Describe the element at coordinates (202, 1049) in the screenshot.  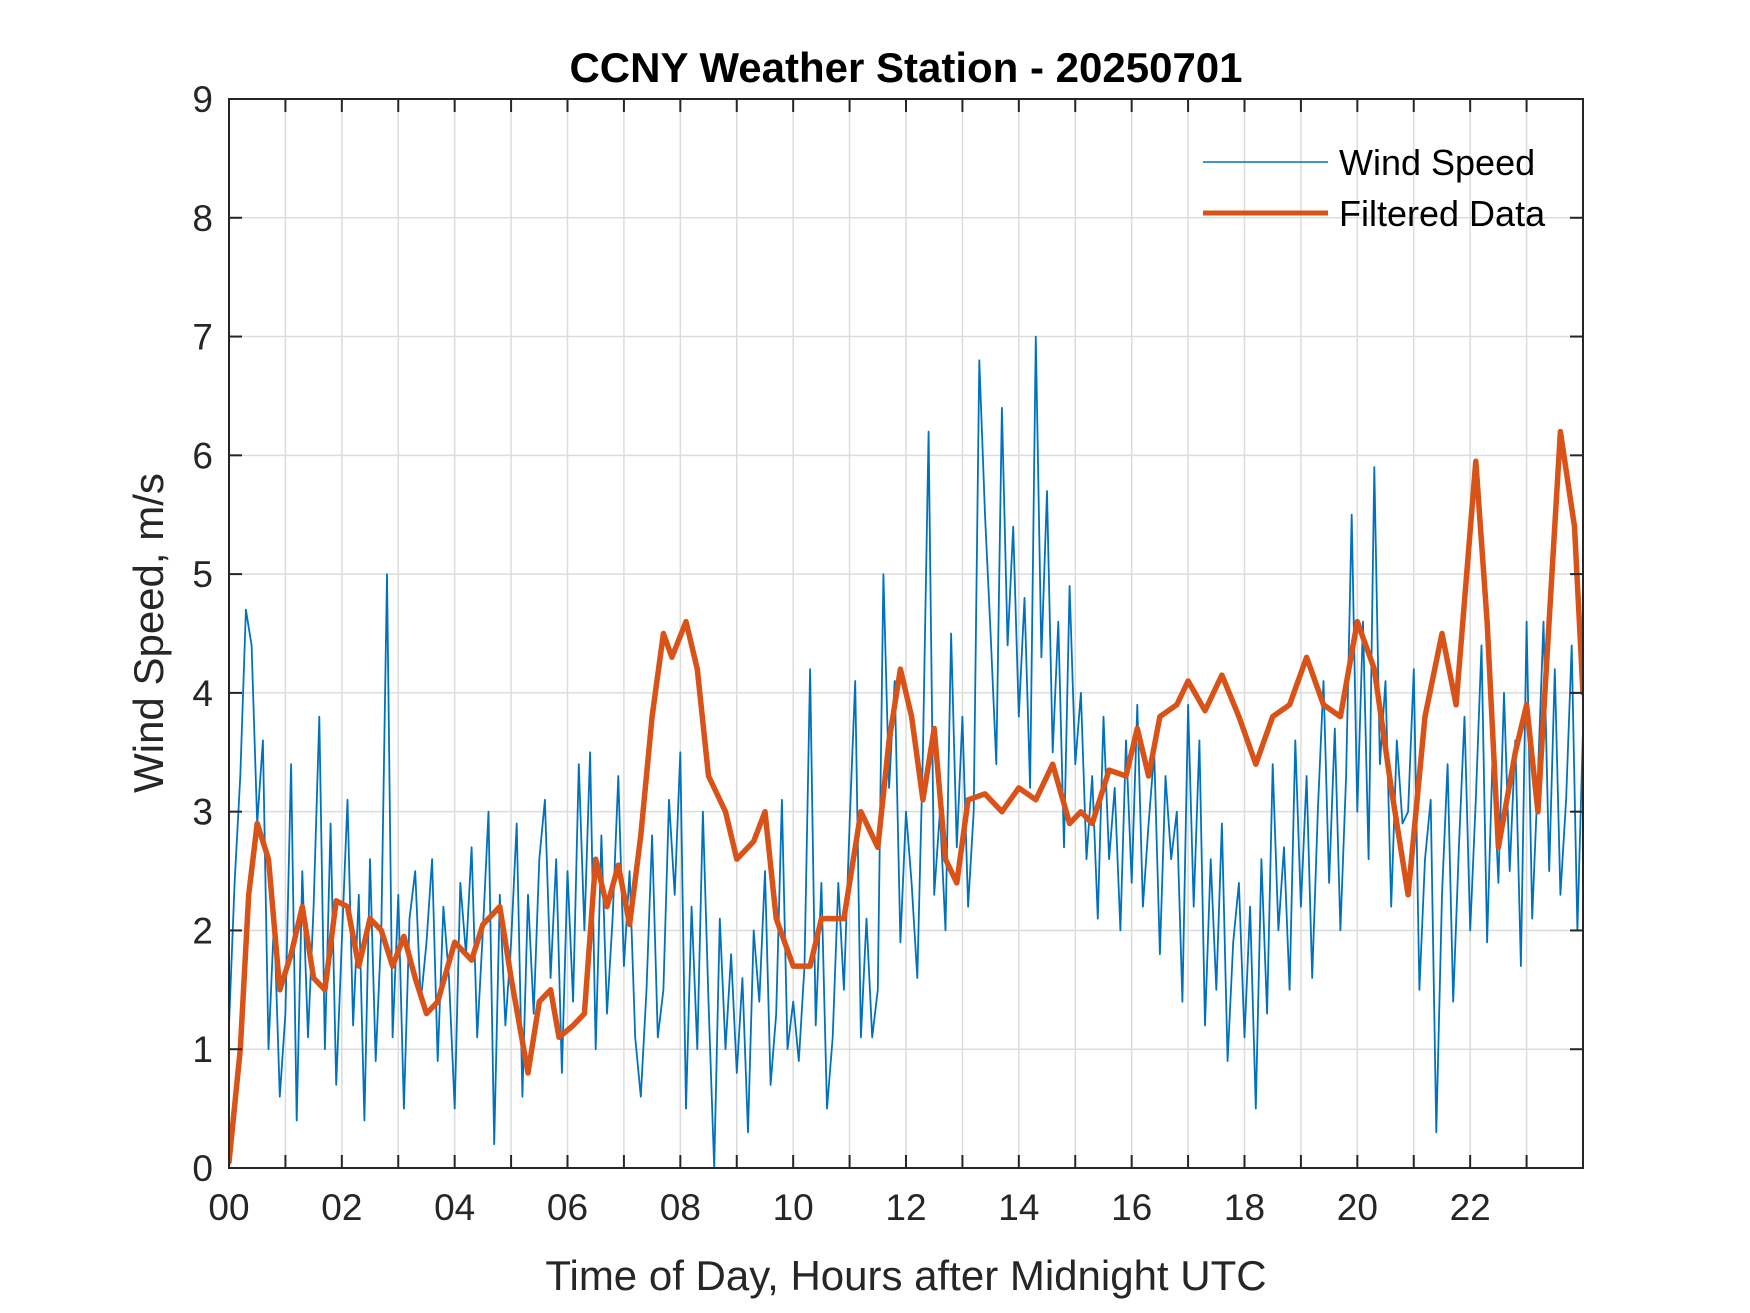
I see `y-tick-label: 1` at that location.